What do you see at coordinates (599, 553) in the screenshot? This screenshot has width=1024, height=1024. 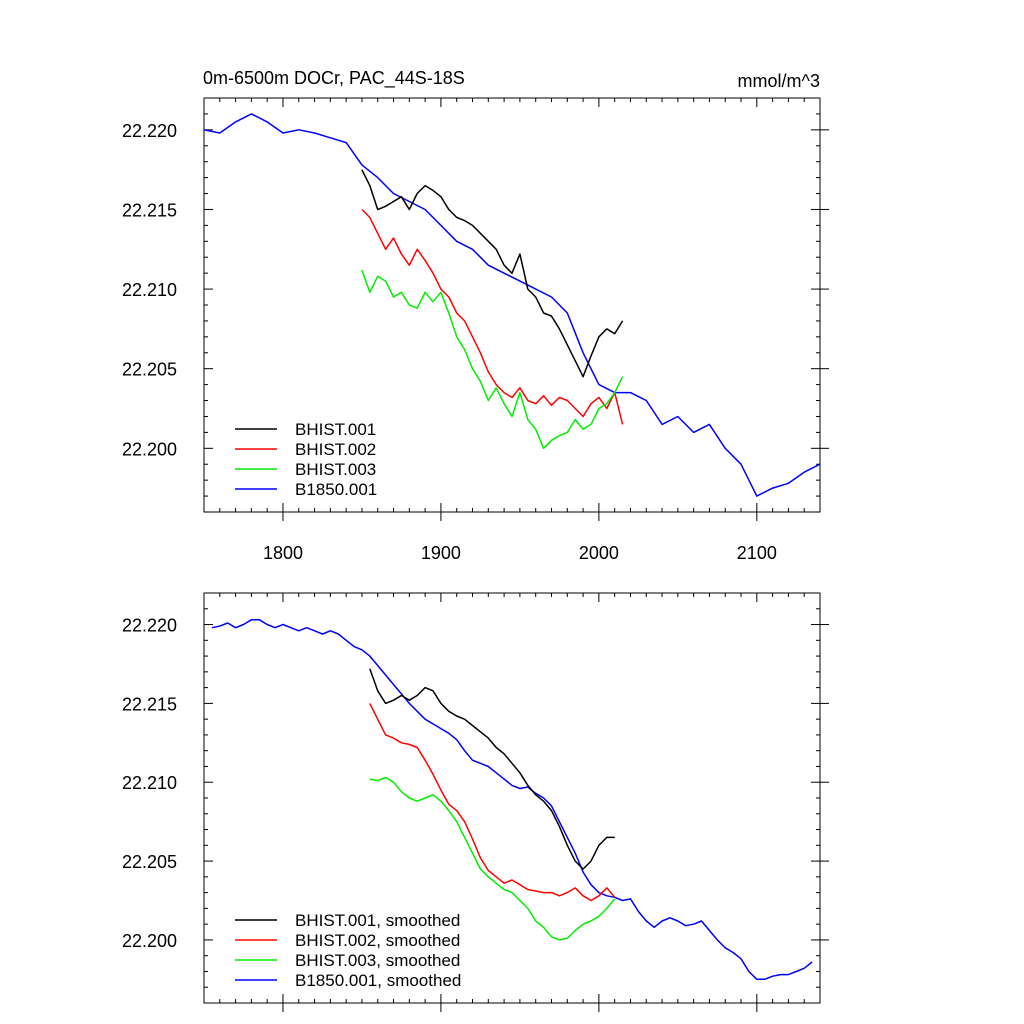 I see `x-tick-label: 2000` at bounding box center [599, 553].